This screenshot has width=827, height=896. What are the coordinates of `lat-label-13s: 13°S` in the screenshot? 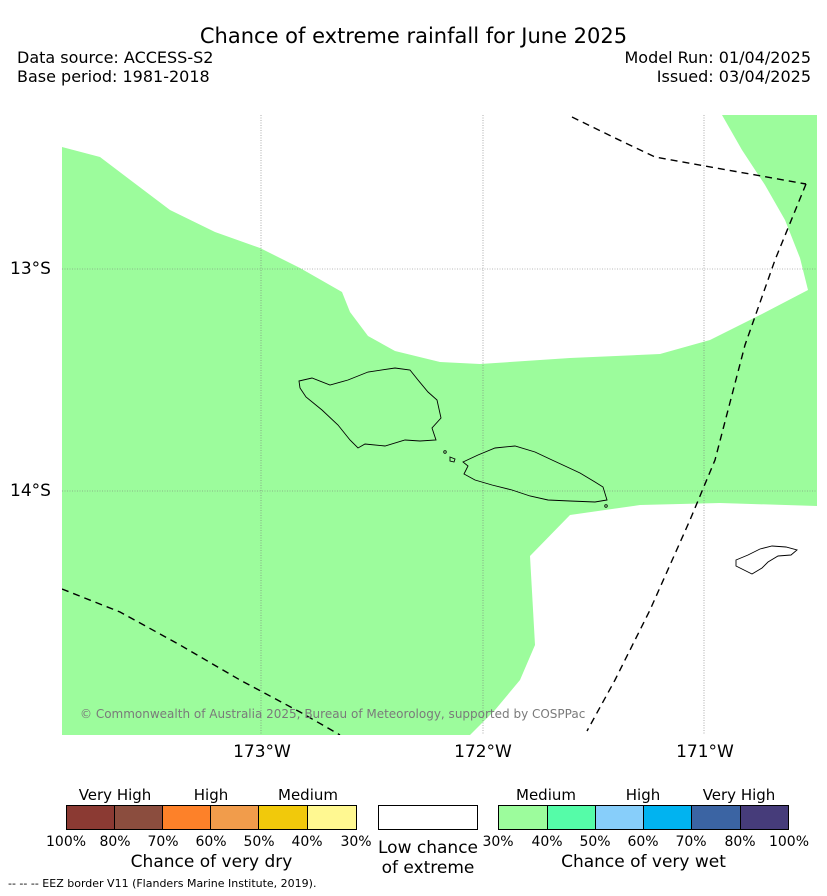 It's located at (30, 269).